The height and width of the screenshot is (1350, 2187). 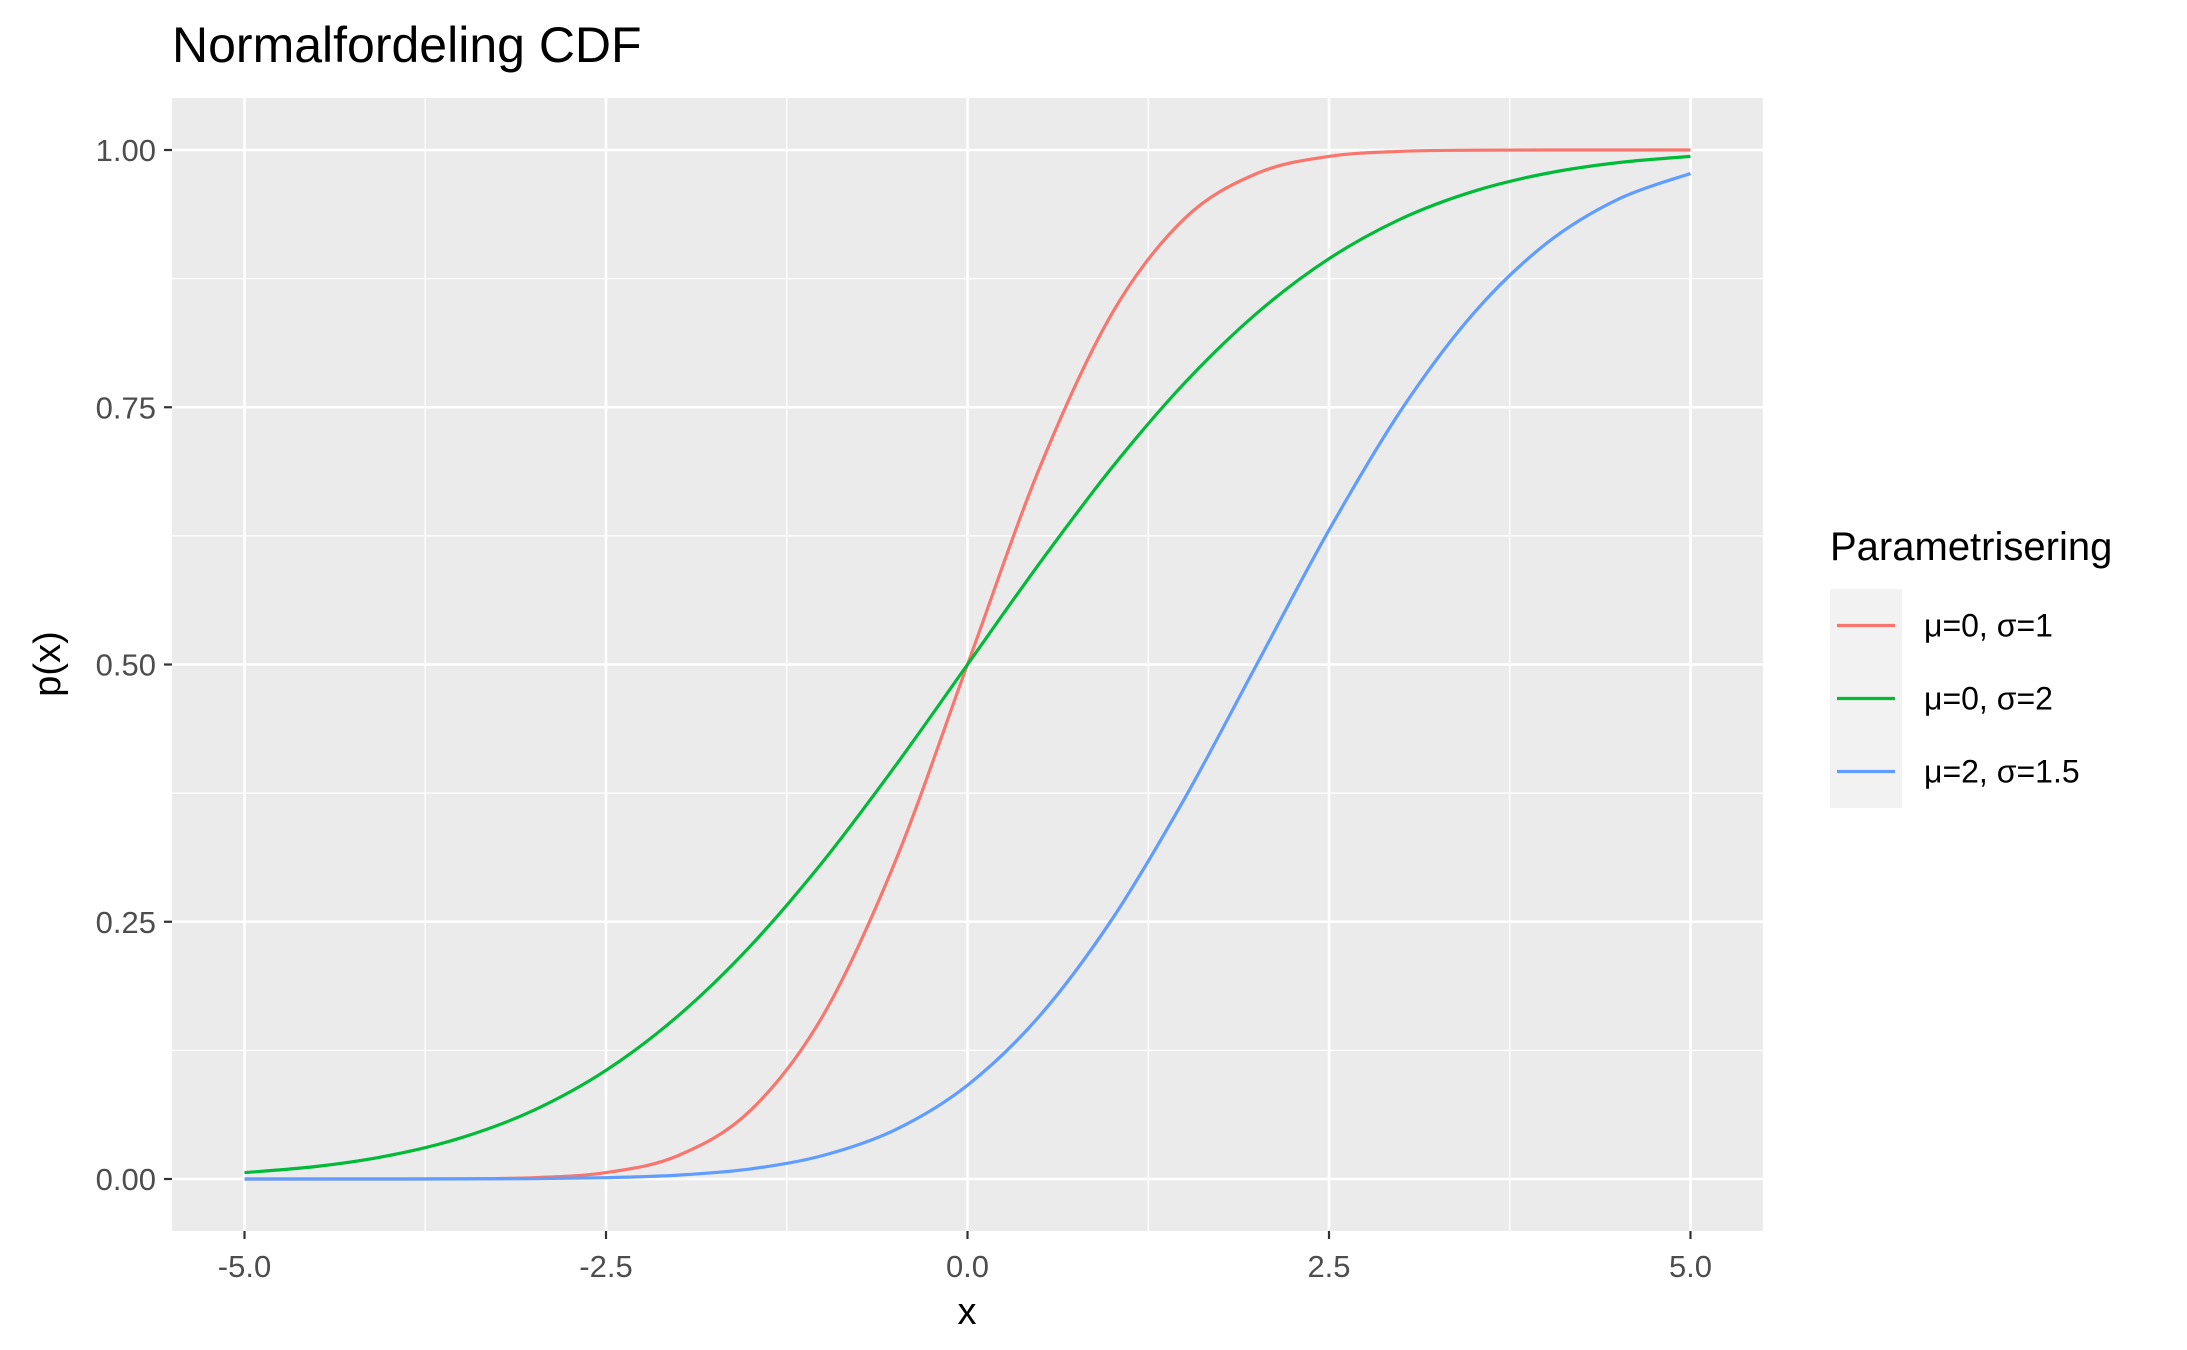 What do you see at coordinates (244, 1266) in the screenshot?
I see `x-tick-label: -5.0` at bounding box center [244, 1266].